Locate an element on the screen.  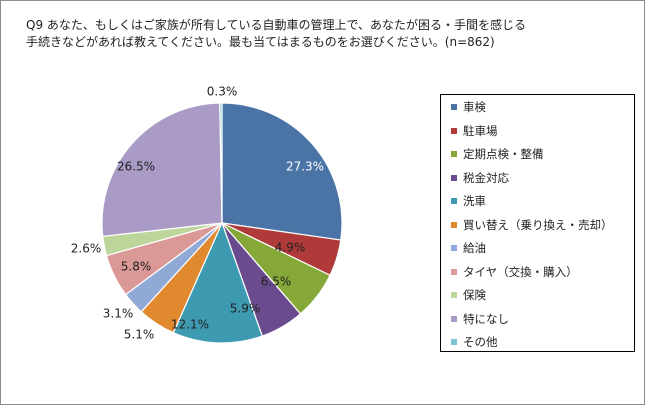
data-label-11: 0.3% is located at coordinates (222, 92).